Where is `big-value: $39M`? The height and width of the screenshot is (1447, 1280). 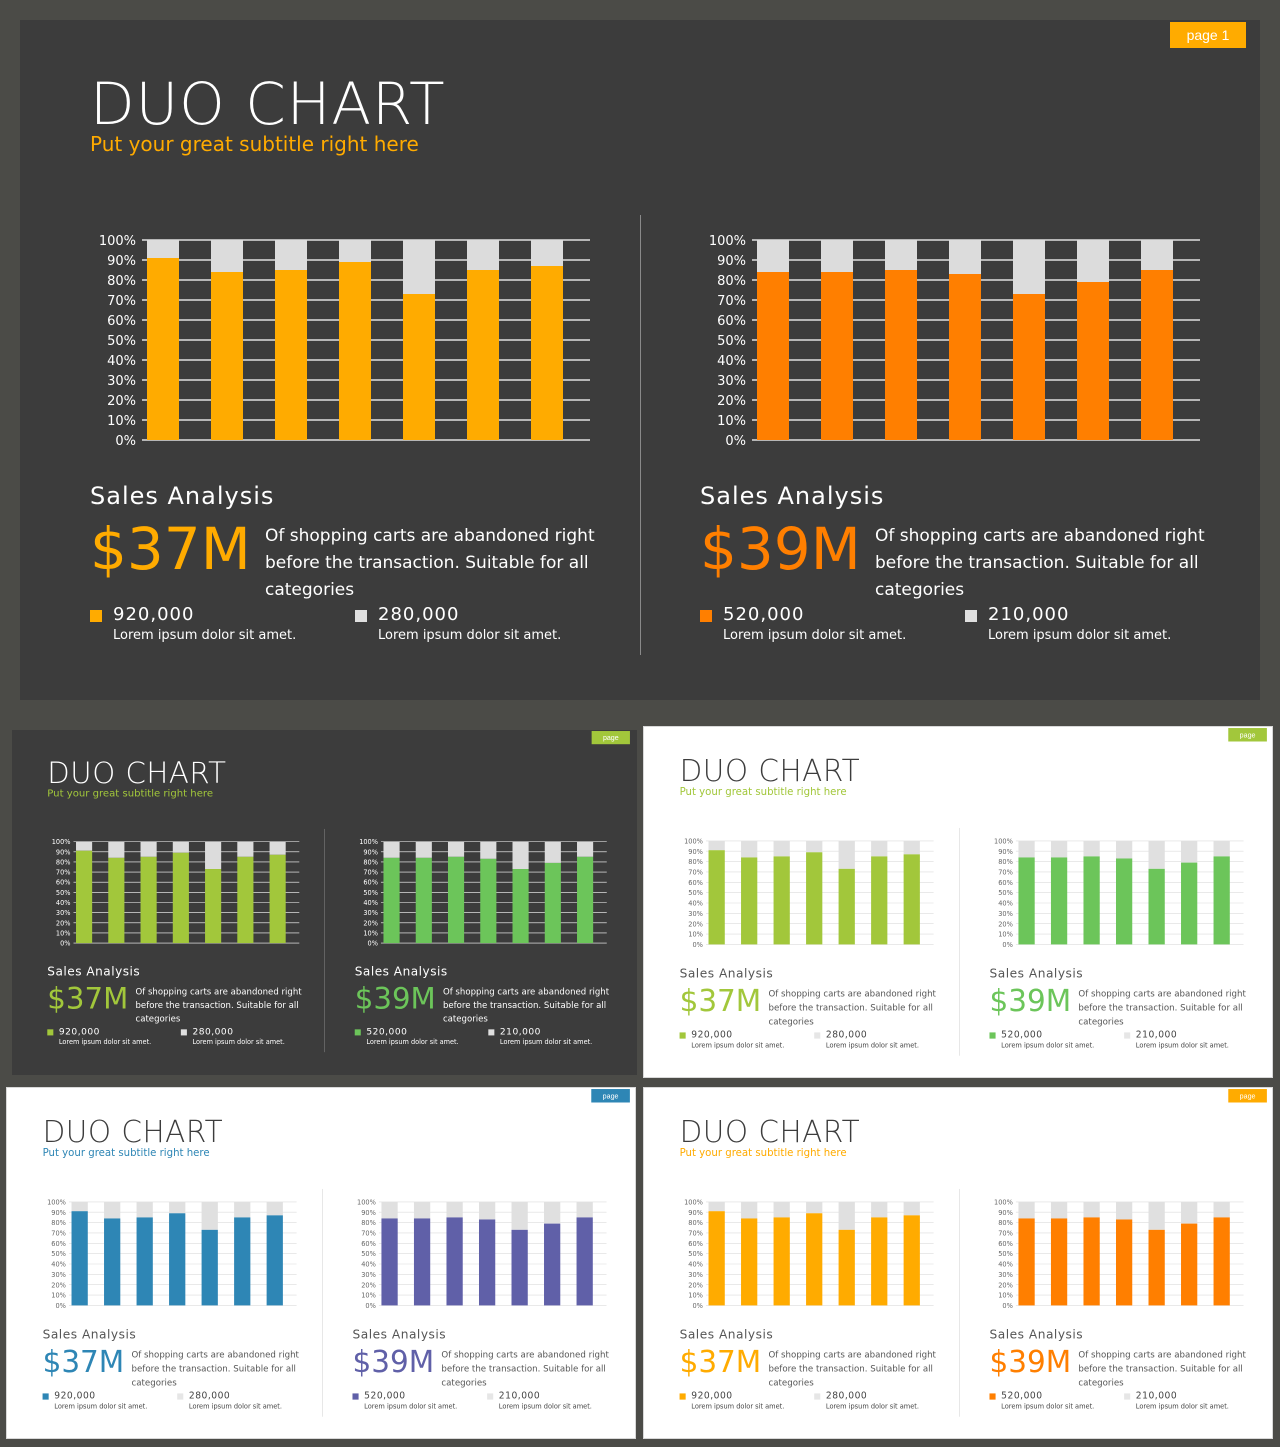 big-value: $39M is located at coordinates (780, 549).